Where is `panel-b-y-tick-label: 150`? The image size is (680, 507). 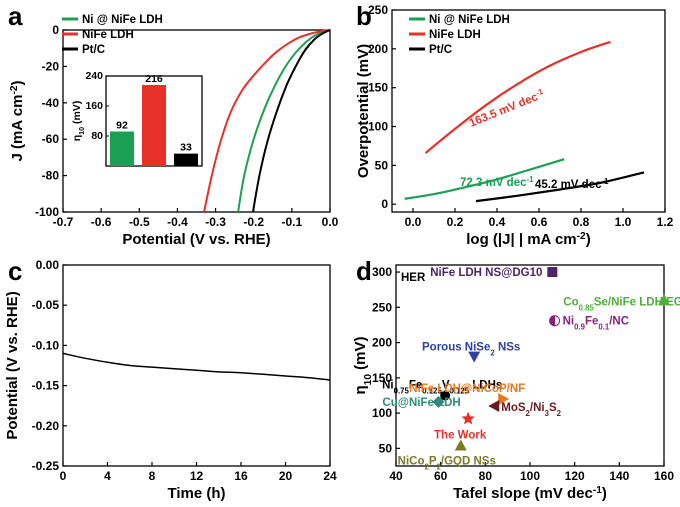 panel-b-y-tick-label: 150 is located at coordinates (378, 88).